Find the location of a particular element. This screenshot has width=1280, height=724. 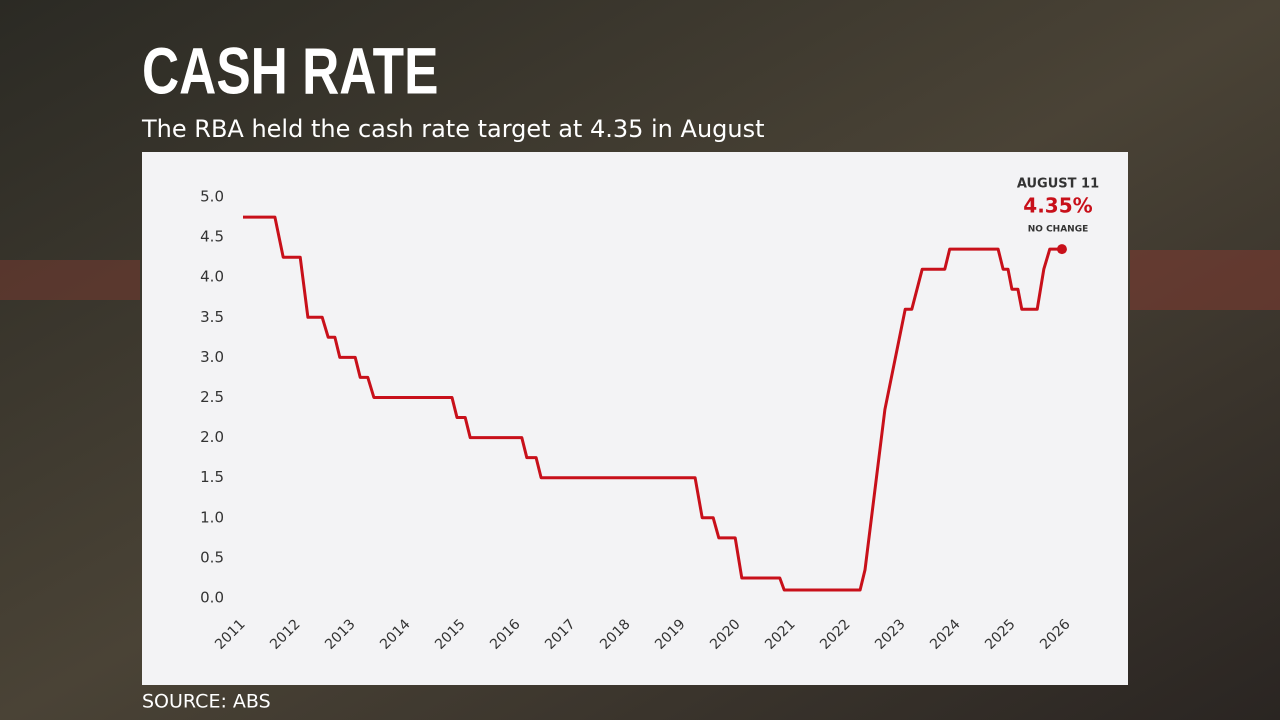

source: SOURCE: ABS is located at coordinates (206, 702).